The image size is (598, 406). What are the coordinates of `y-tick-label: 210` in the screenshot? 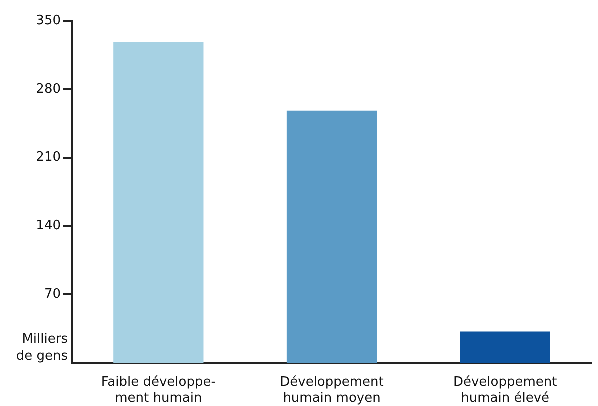 It's located at (48, 158).